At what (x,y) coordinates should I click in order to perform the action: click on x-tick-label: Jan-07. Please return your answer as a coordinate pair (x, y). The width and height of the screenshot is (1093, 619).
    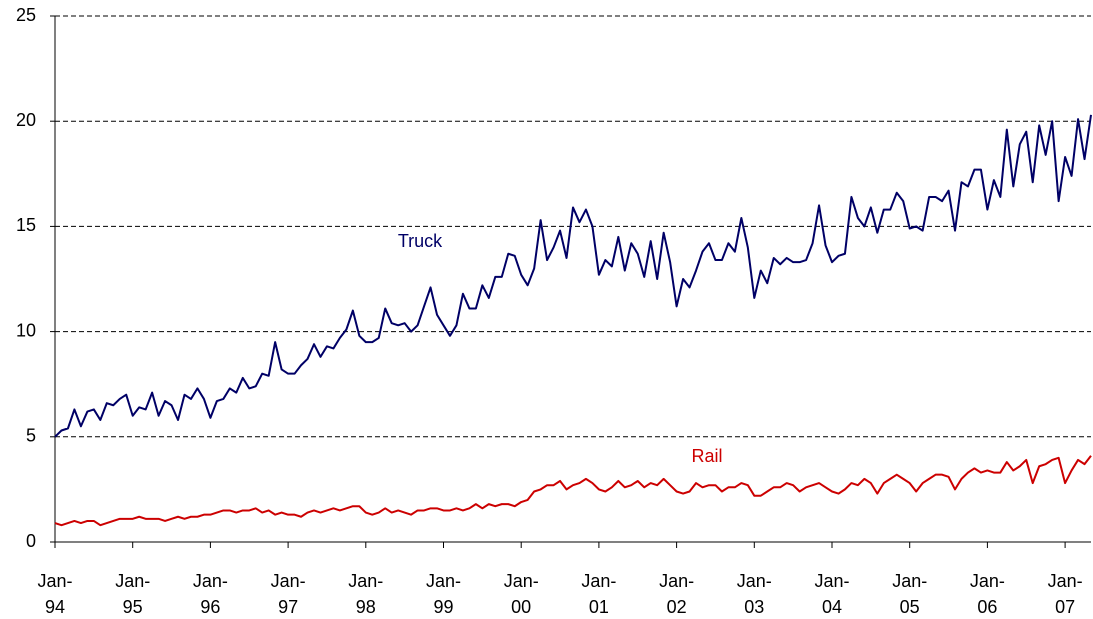
    Looking at the image, I should click on (1065, 594).